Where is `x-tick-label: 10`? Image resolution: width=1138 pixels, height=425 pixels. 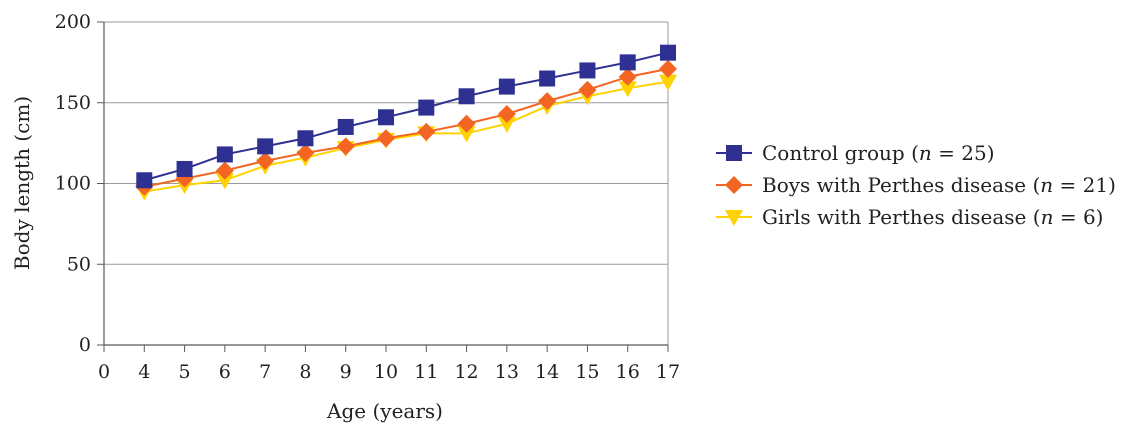 x-tick-label: 10 is located at coordinates (386, 372).